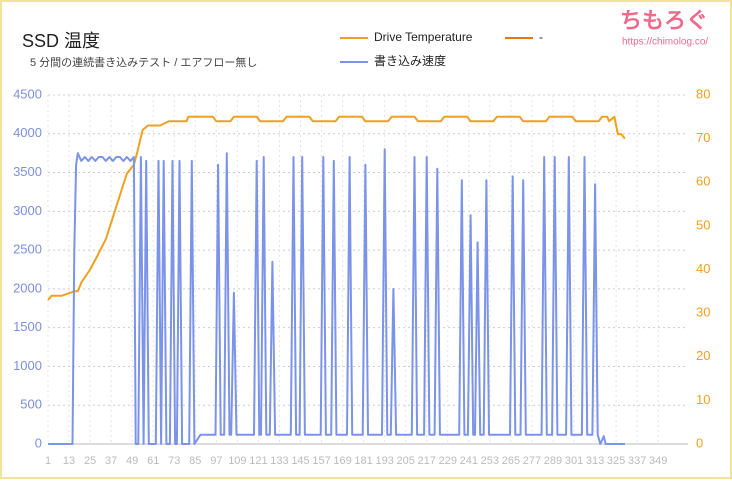 The height and width of the screenshot is (484, 732). What do you see at coordinates (27, 365) in the screenshot?
I see `y-tick-label: 1000` at bounding box center [27, 365].